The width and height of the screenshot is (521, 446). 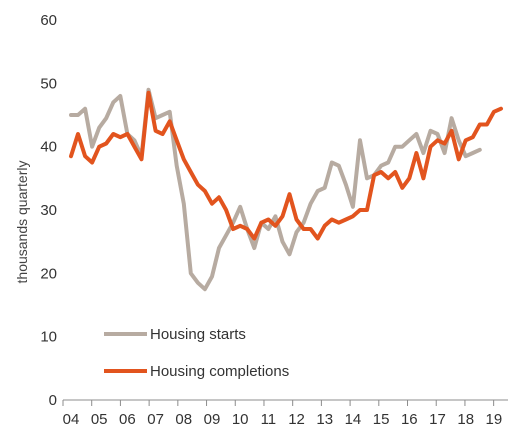 I want to click on legend-label-housing-completions: Housing completions, so click(x=219, y=371).